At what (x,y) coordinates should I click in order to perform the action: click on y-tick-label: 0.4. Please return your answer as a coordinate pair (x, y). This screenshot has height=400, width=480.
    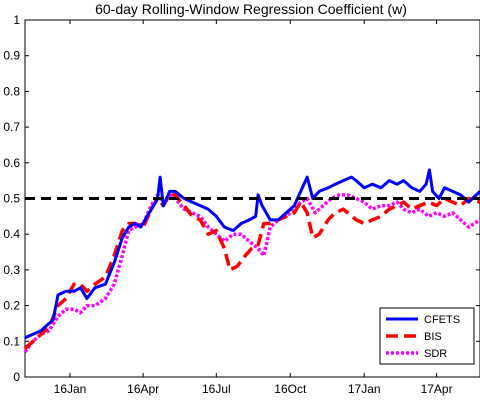
    Looking at the image, I should click on (11, 234).